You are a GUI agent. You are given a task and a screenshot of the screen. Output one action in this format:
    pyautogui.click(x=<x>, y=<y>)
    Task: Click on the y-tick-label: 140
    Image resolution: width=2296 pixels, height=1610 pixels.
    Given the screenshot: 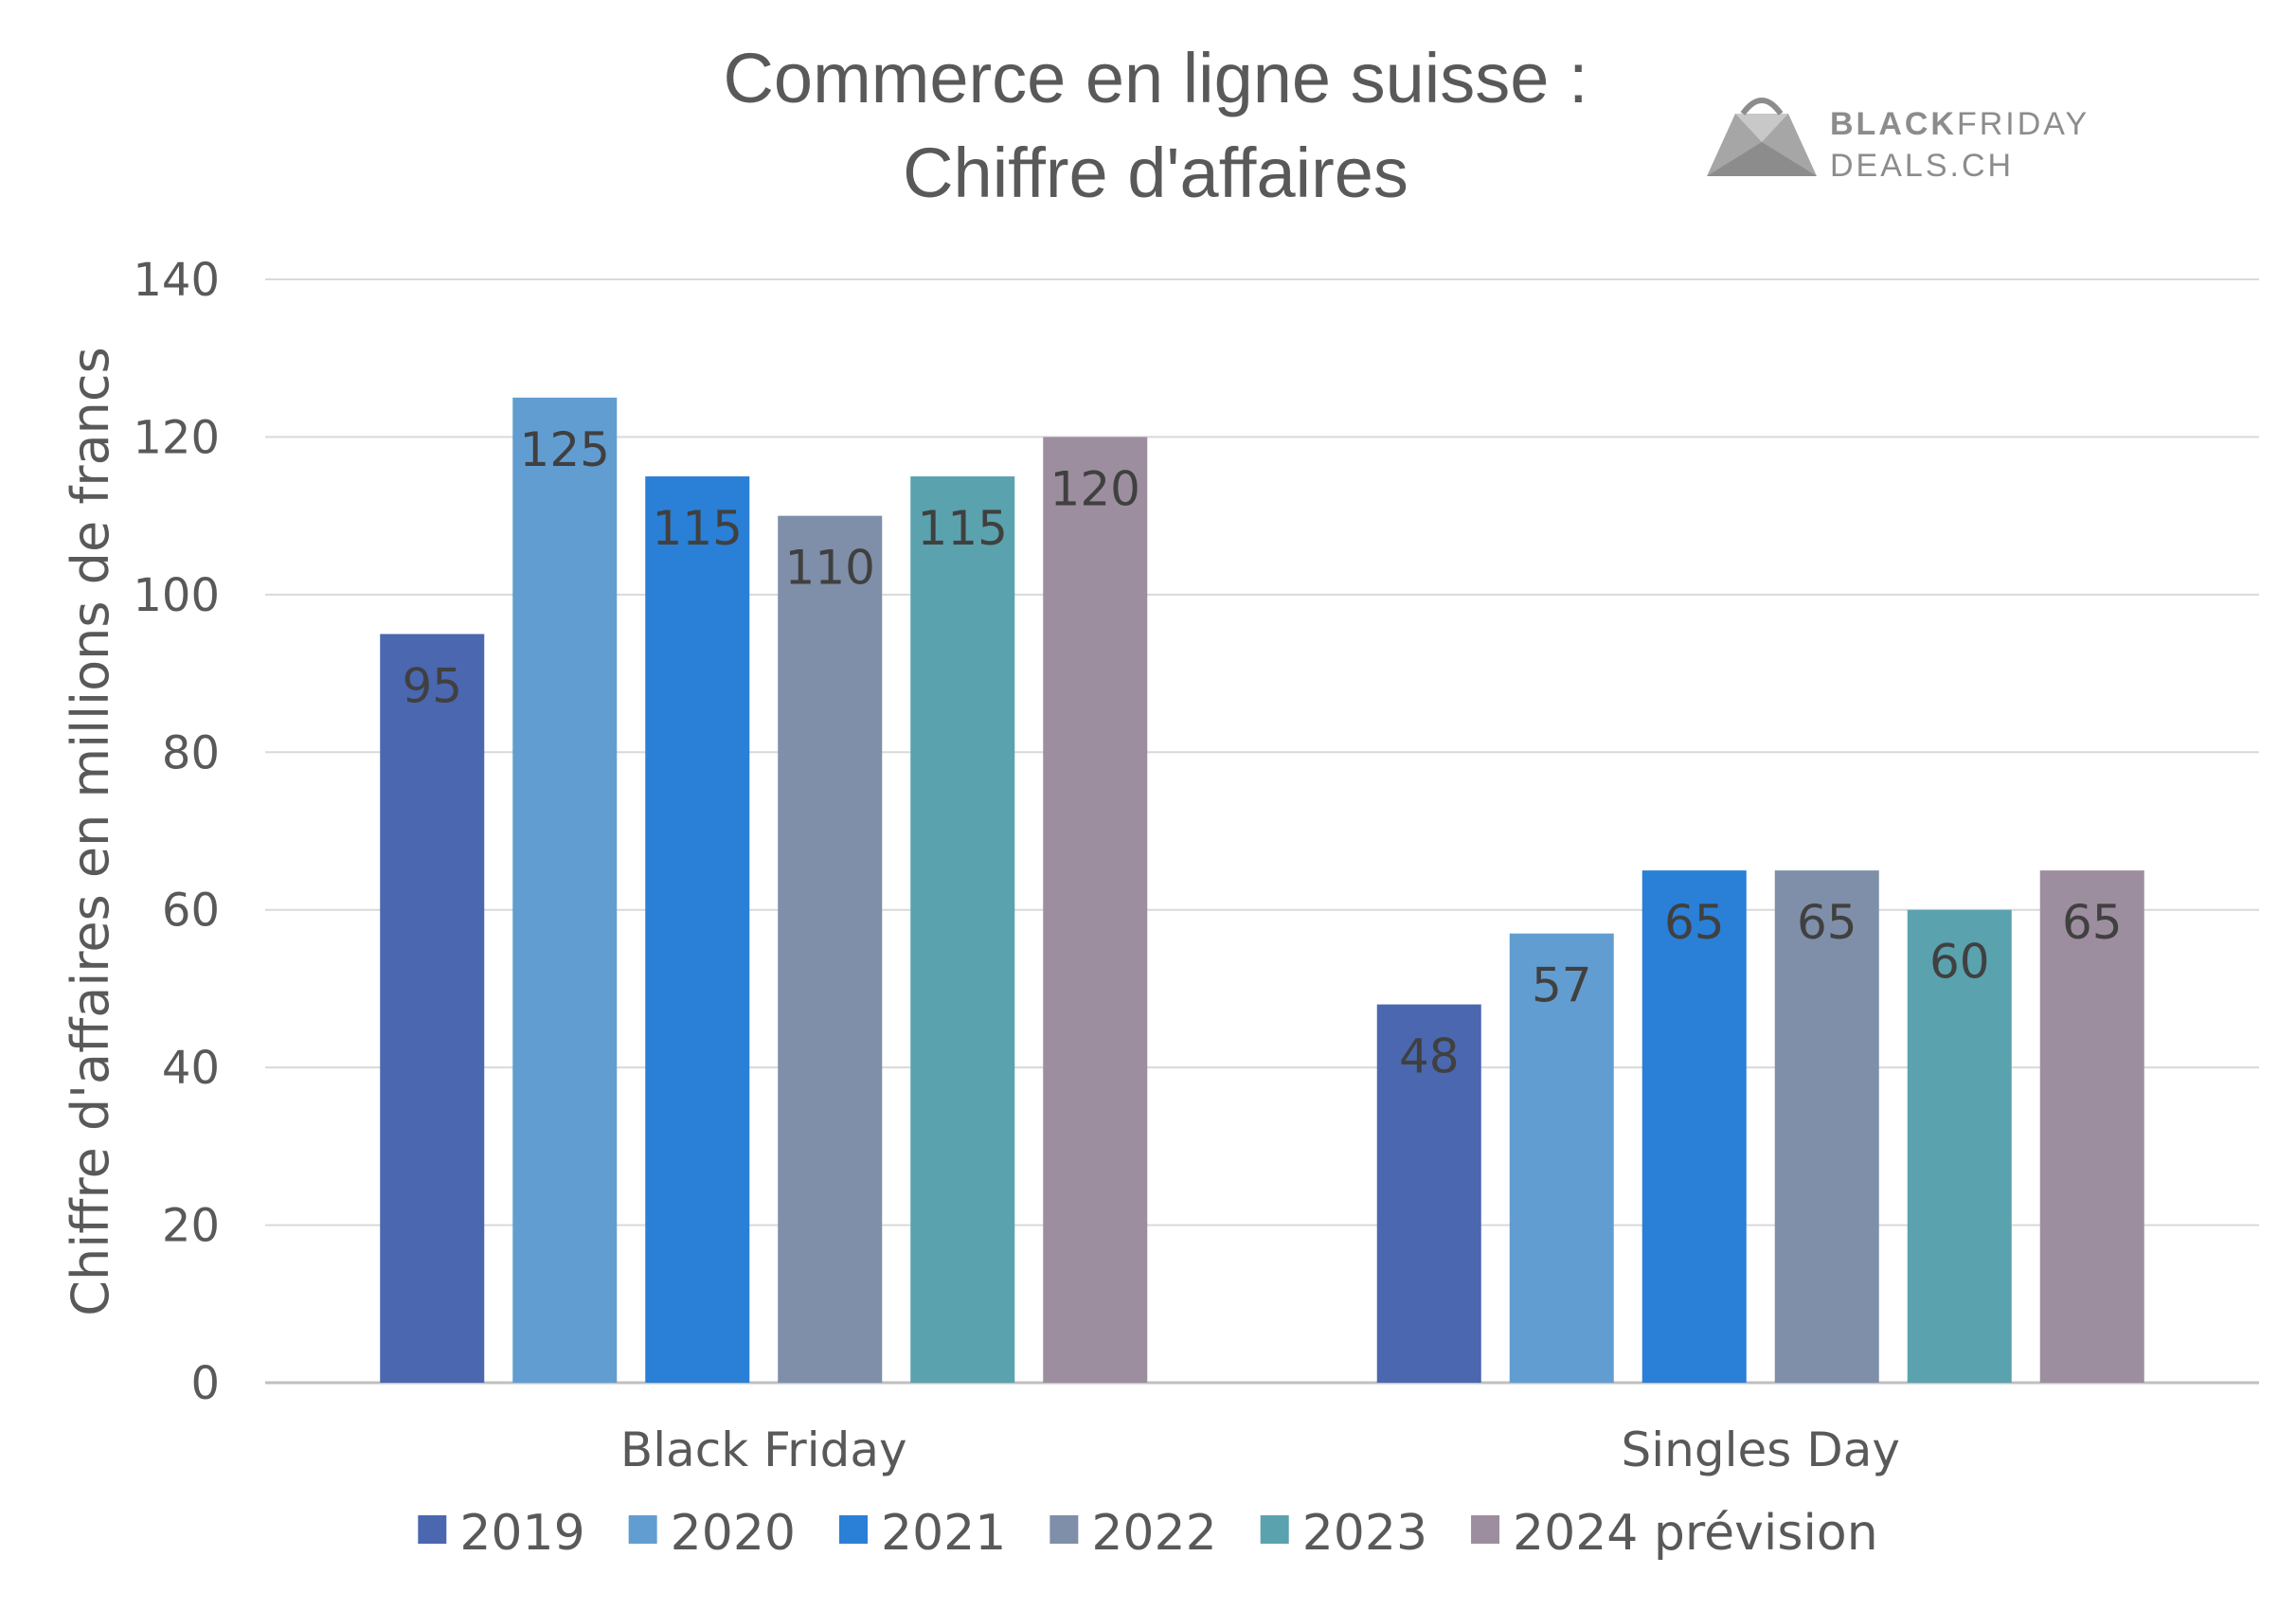 What is the action you would take?
    pyautogui.click(x=176, y=280)
    